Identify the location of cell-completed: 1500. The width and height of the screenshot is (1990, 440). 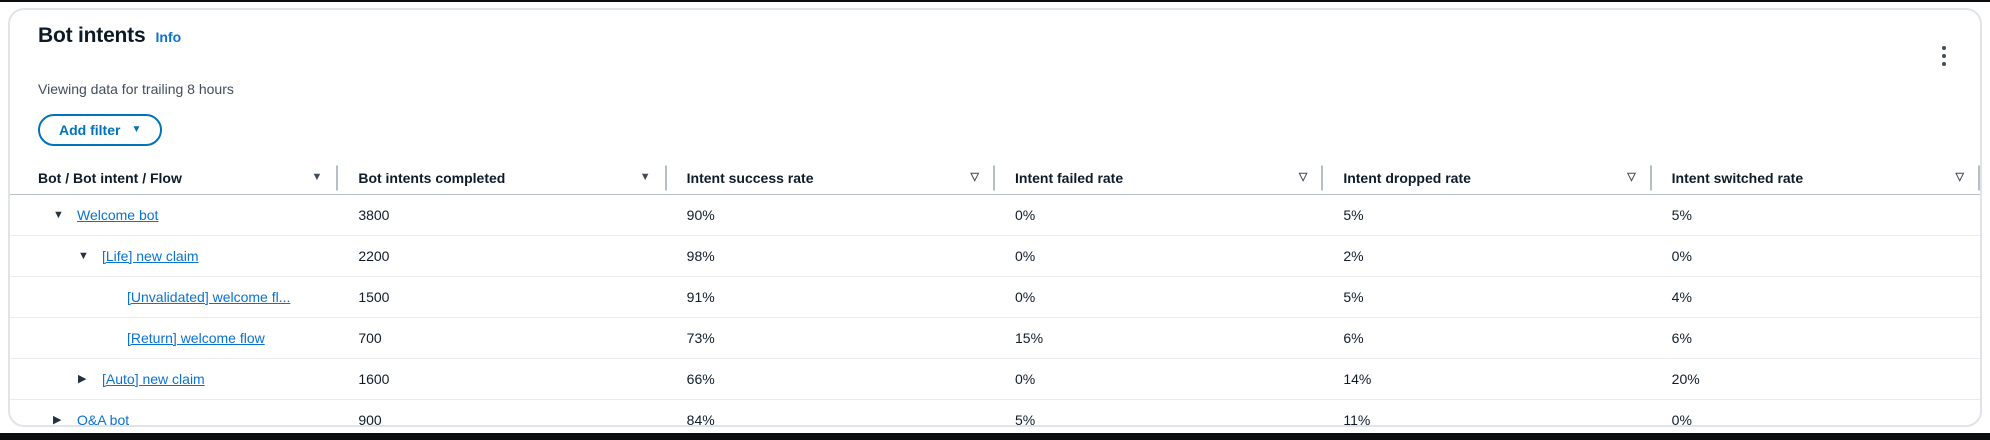
(502, 297).